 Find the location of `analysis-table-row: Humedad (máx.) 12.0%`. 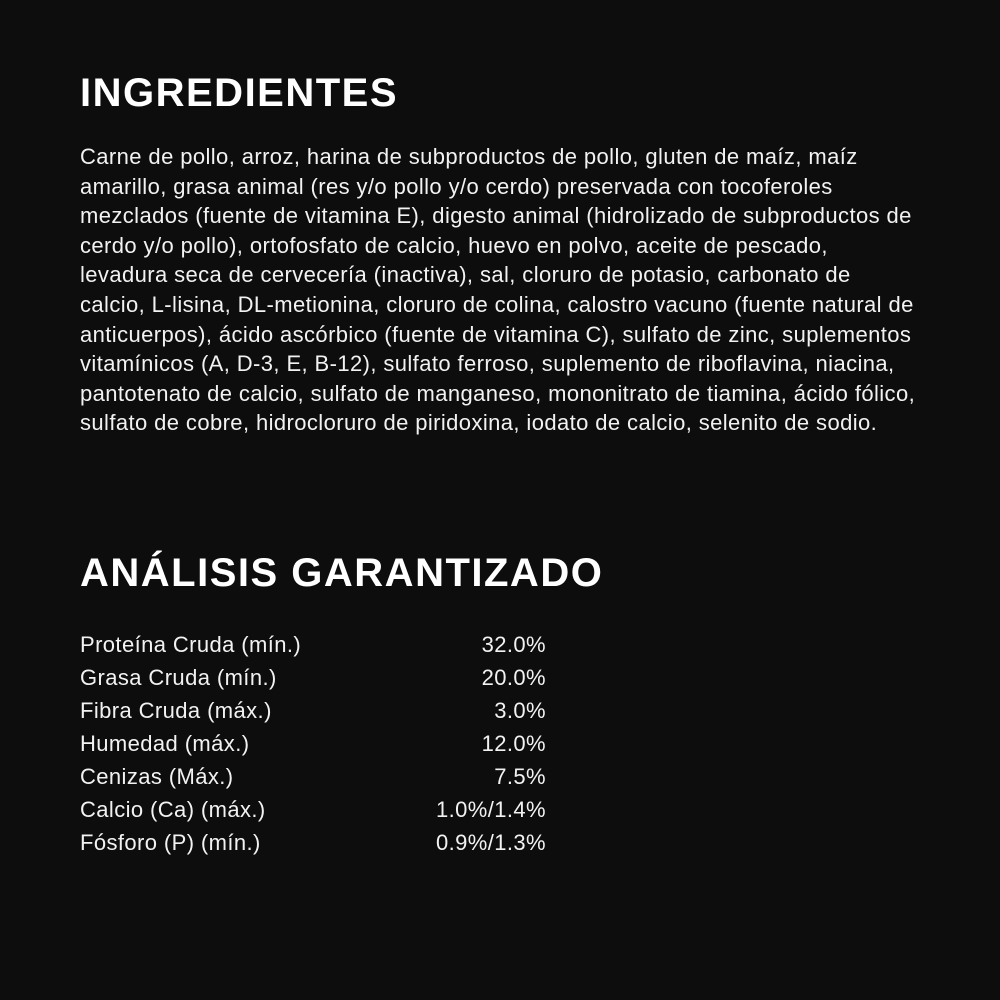

analysis-table-row: Humedad (máx.) 12.0% is located at coordinates (313, 743).